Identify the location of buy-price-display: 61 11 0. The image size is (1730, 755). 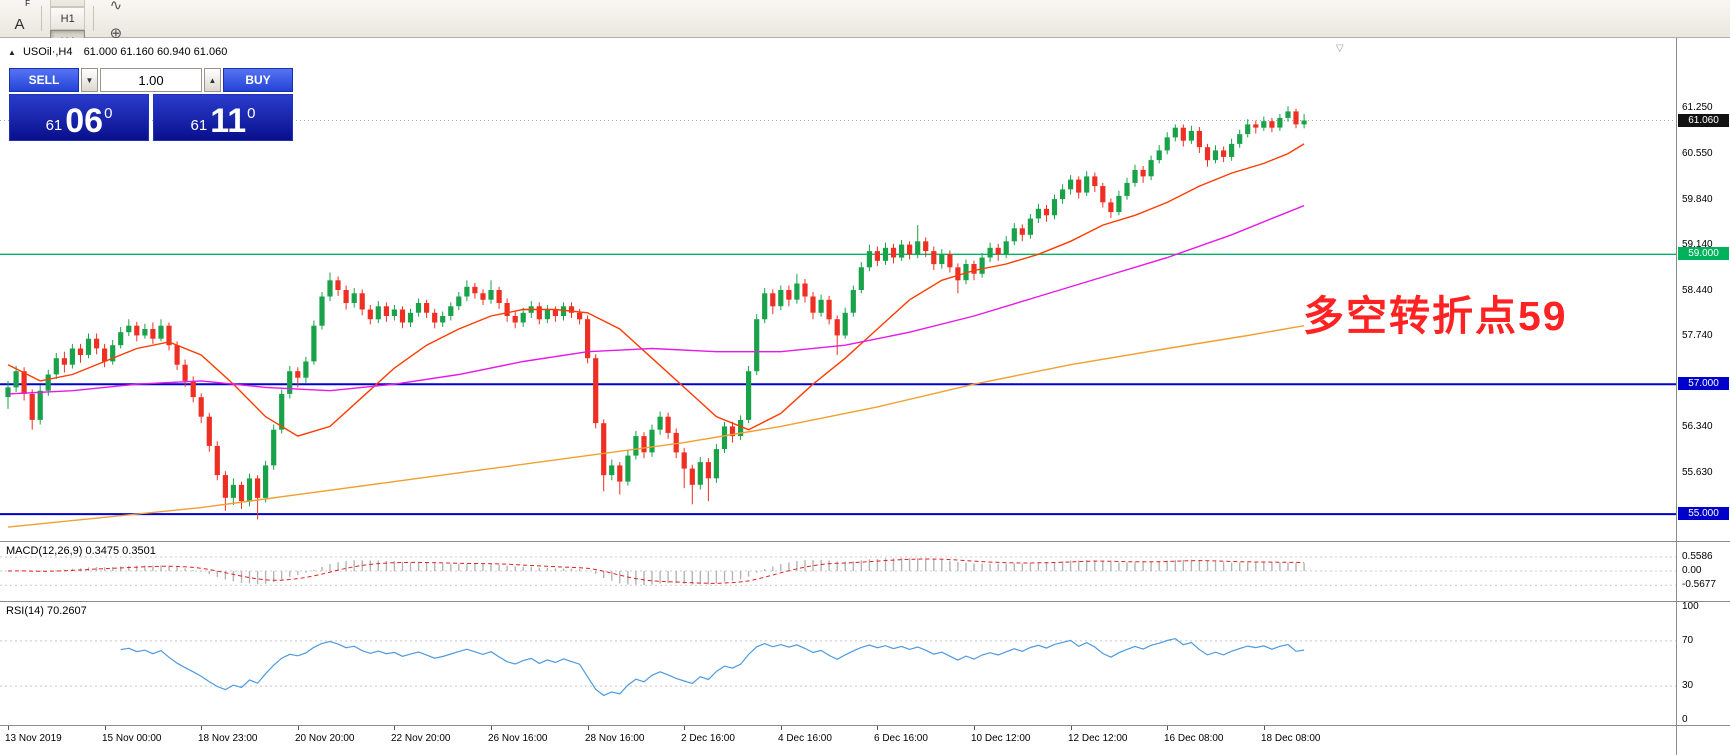
(223, 117).